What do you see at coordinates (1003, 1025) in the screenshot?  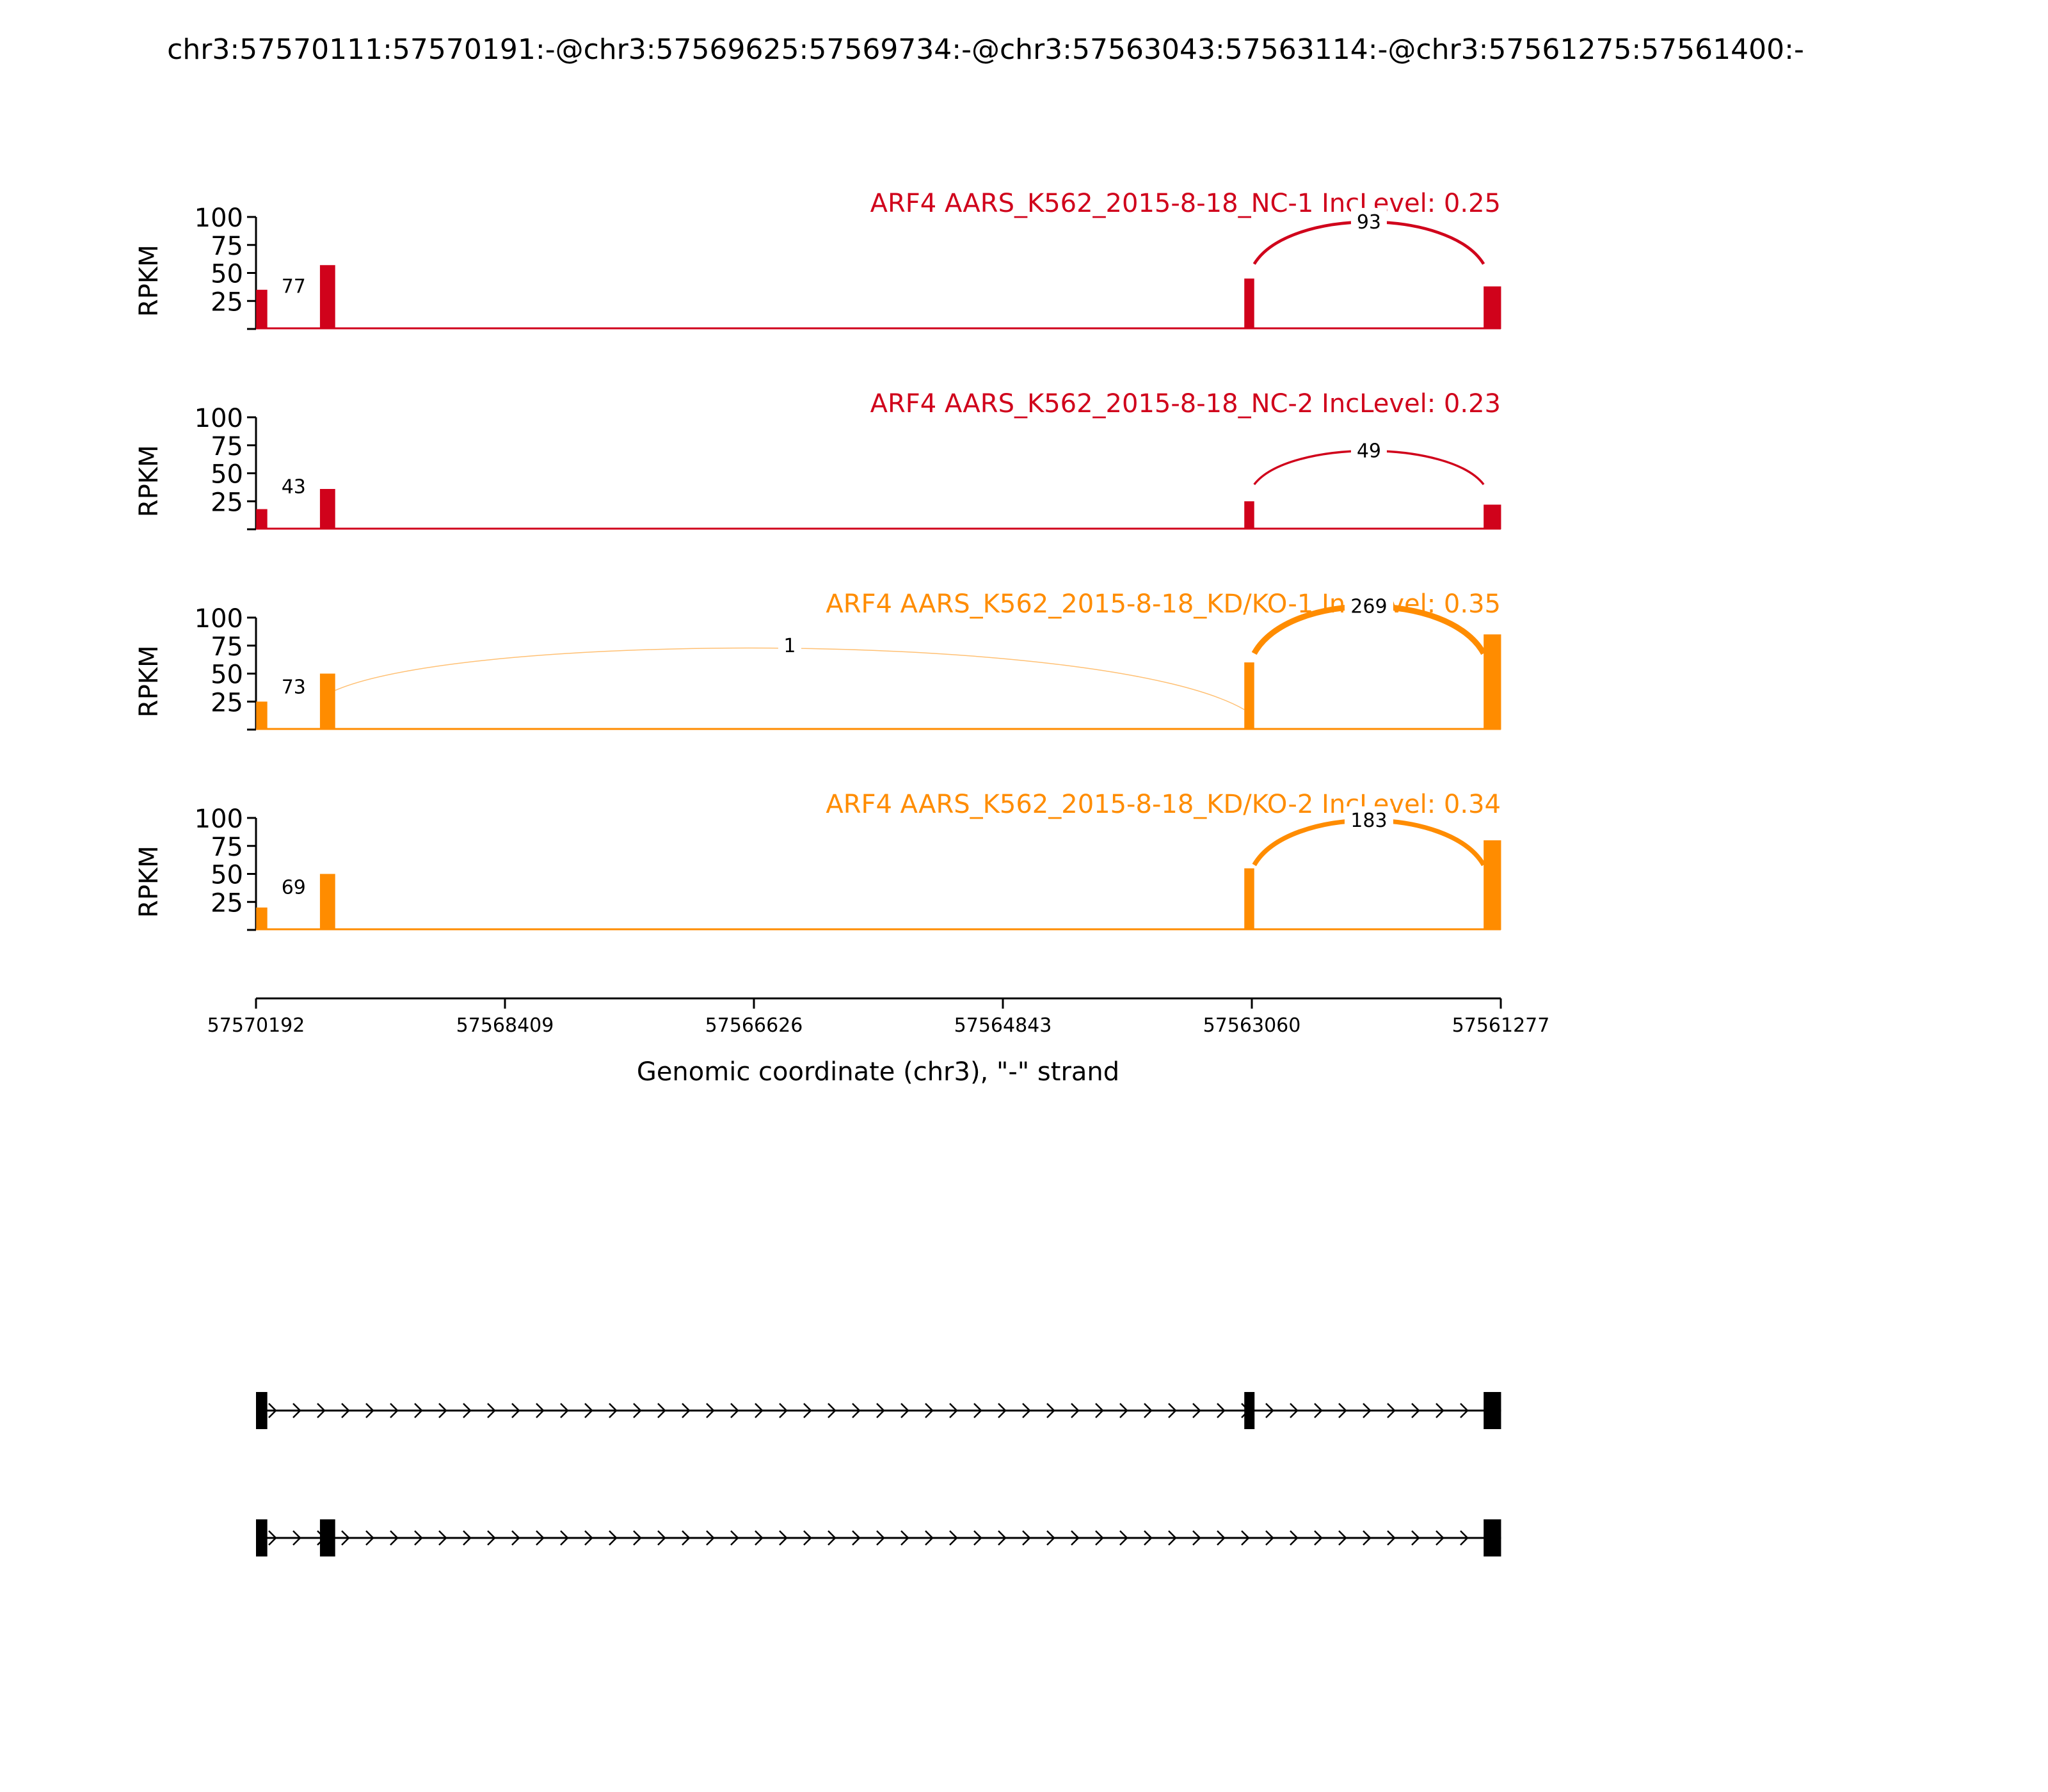 I see `x-tick-label: 57564843` at bounding box center [1003, 1025].